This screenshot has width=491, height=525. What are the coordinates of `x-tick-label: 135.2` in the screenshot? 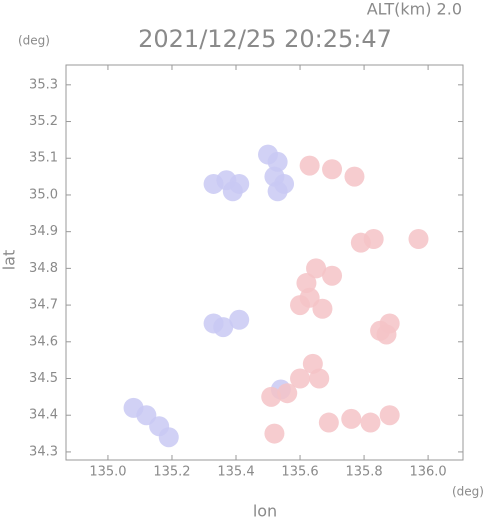 It's located at (171, 472).